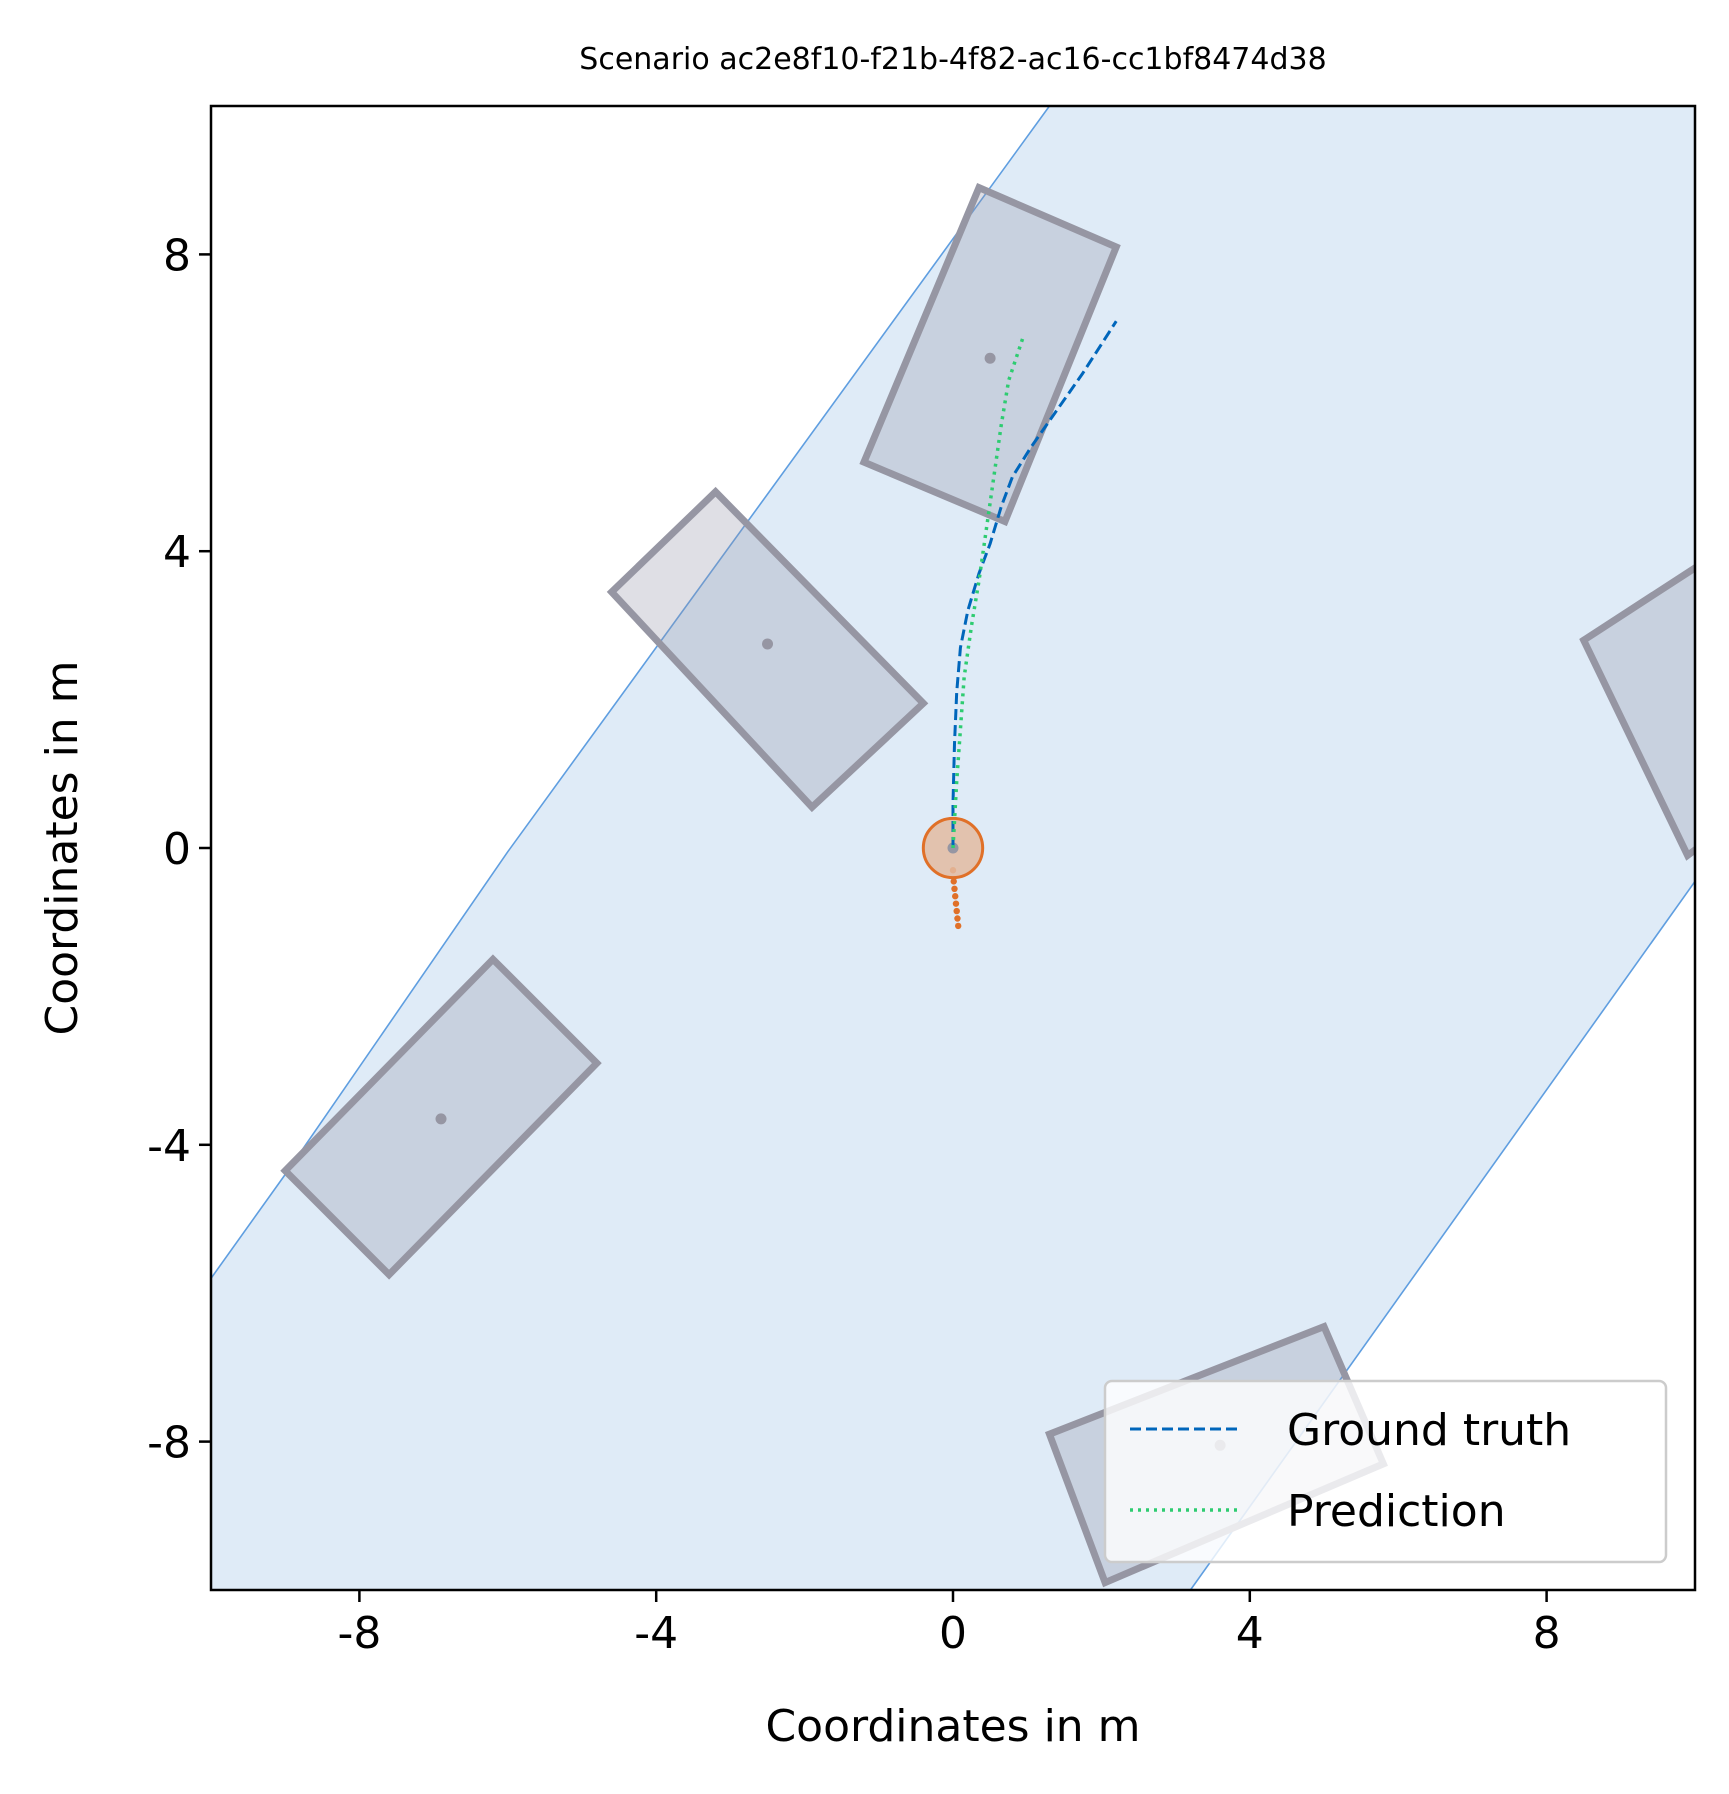 Image resolution: width=1729 pixels, height=1794 pixels. What do you see at coordinates (62, 847) in the screenshot?
I see `y-axis-label: Coordinates in m` at bounding box center [62, 847].